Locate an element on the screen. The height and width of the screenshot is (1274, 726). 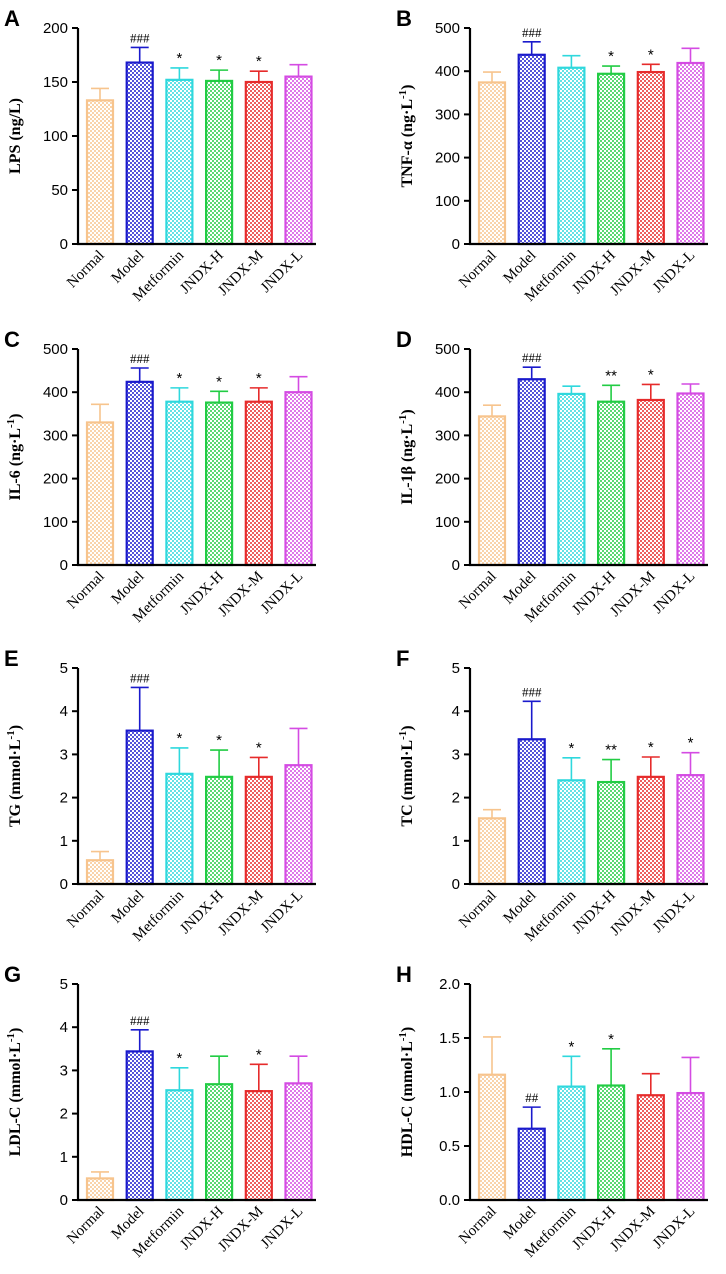
panel-letter: C is located at coordinates (12, 339).